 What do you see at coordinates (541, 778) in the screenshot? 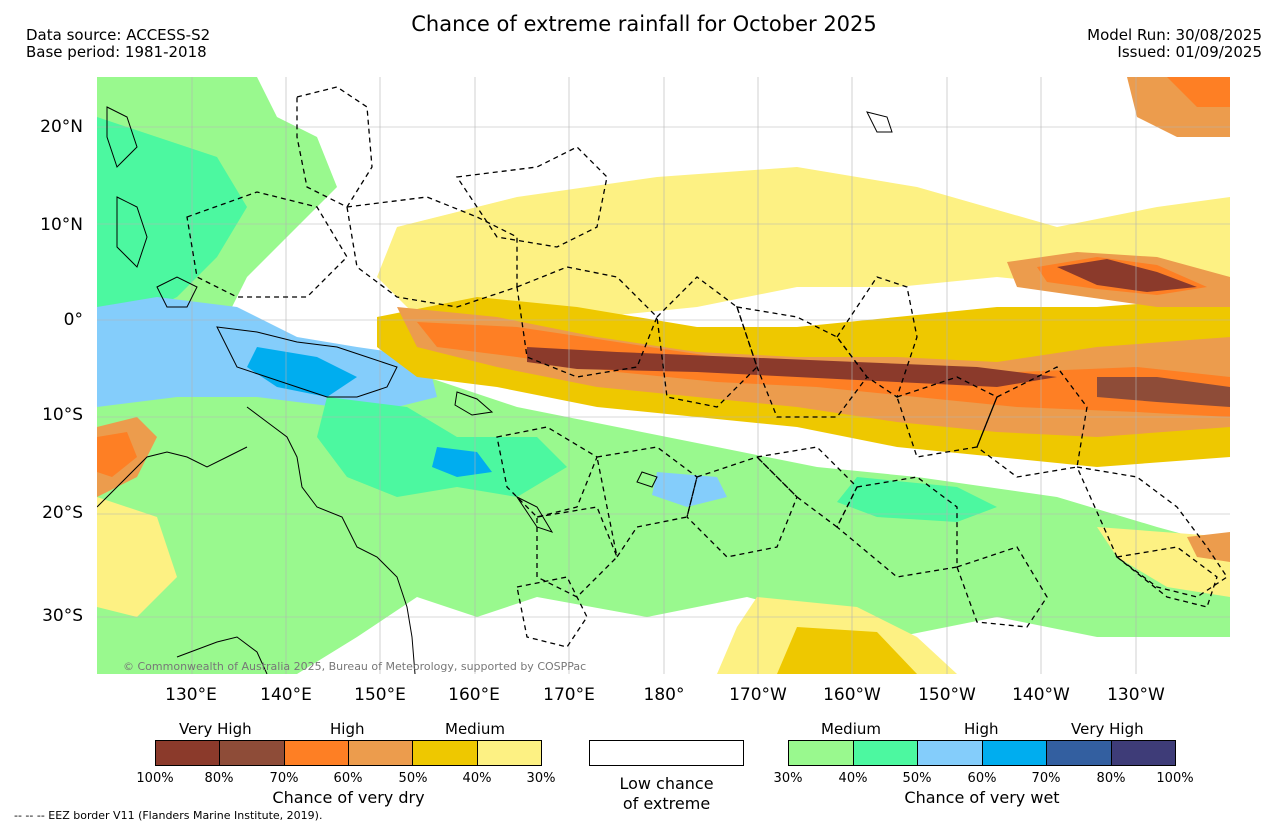
I see `legend-dry-tick: 30%` at bounding box center [541, 778].